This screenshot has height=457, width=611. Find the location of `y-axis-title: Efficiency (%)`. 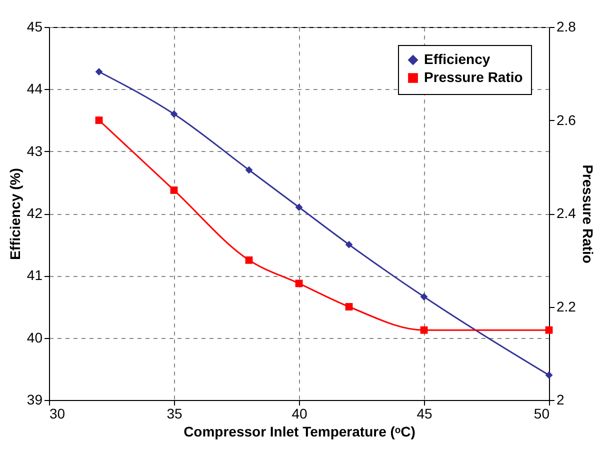

y-axis-title: Efficiency (%) is located at coordinates (14, 214).